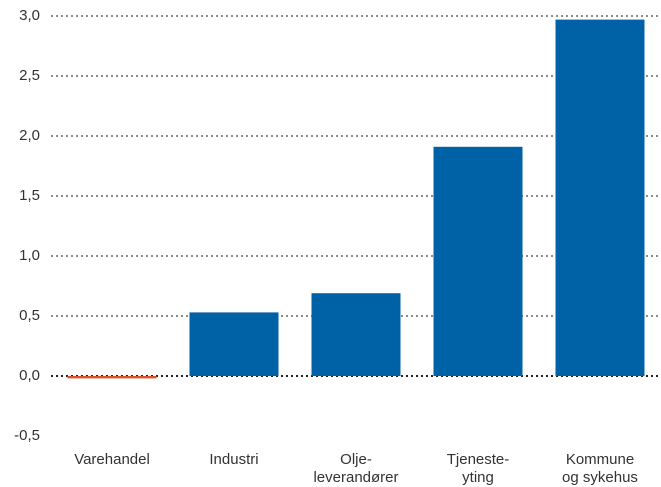 The image size is (661, 487). I want to click on y-tick-label: 2,0, so click(29, 135).